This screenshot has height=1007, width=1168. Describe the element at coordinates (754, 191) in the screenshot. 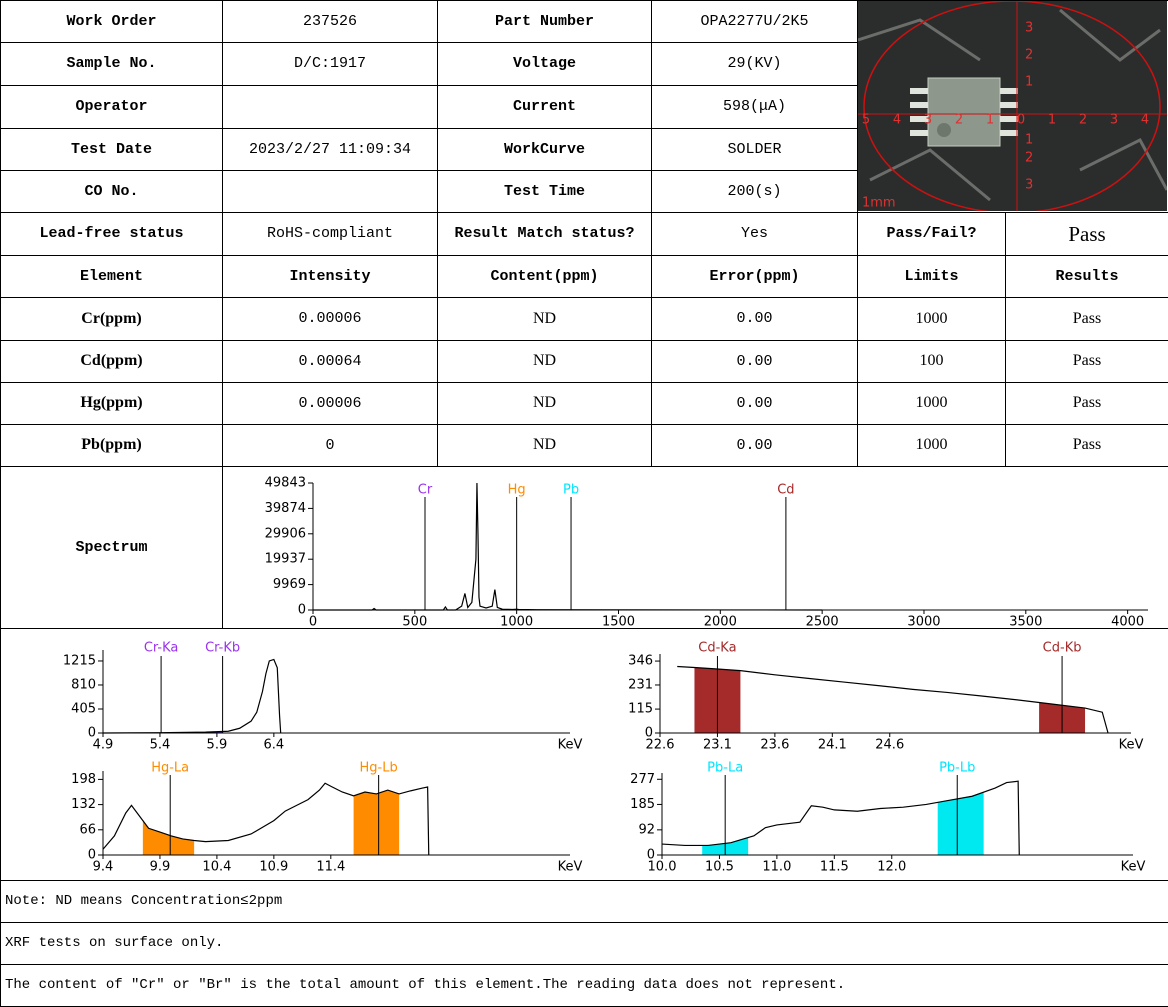

I see `info-value: 200(s)` at that location.